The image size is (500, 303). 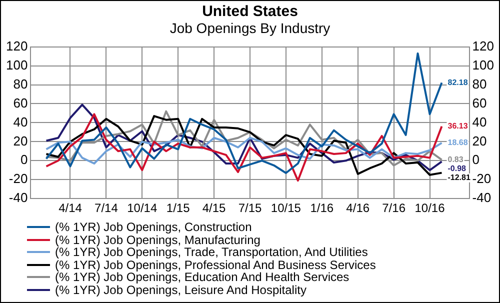 What do you see at coordinates (458, 143) in the screenshot?
I see `data-label: 18.68` at bounding box center [458, 143].